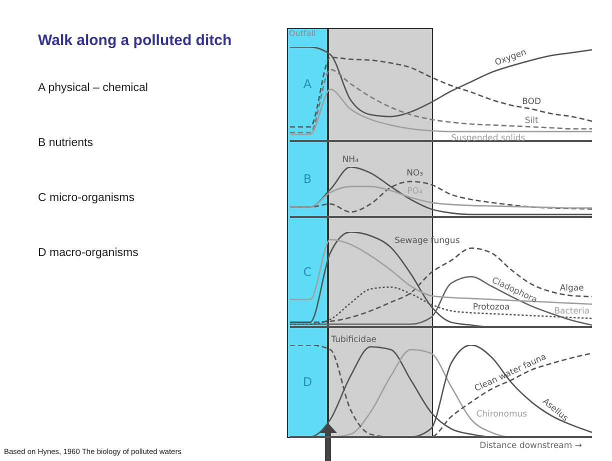 This screenshot has width=612, height=461. I want to click on text: D, so click(308, 382).